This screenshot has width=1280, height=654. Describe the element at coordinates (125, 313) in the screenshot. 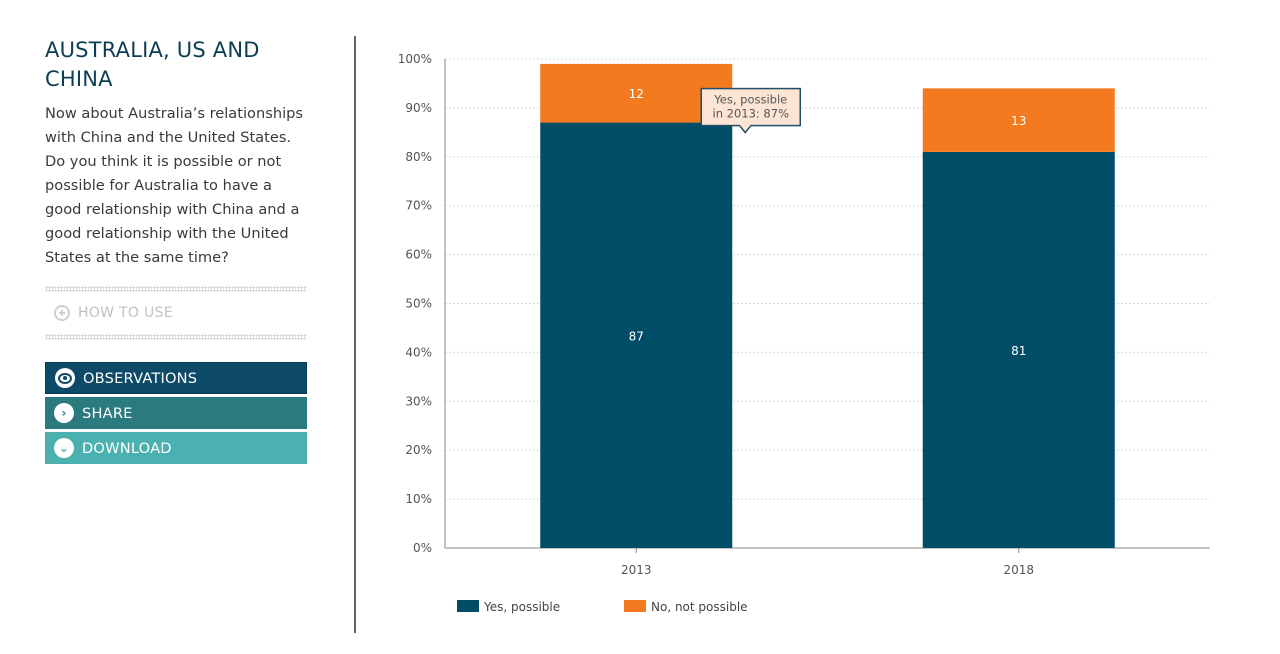

I see `how-to-use-label: HOW TO USE` at that location.